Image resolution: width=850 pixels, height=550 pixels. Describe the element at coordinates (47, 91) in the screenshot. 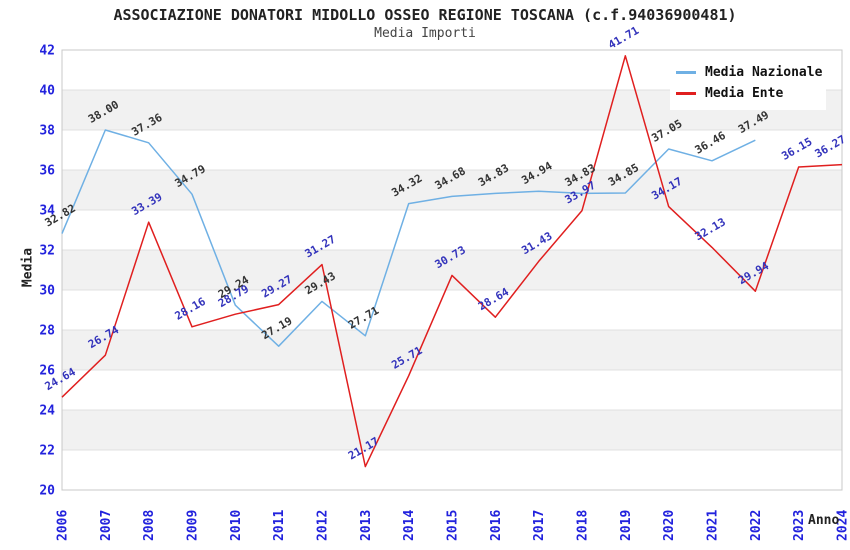

I see `y-tick-label: 40` at that location.